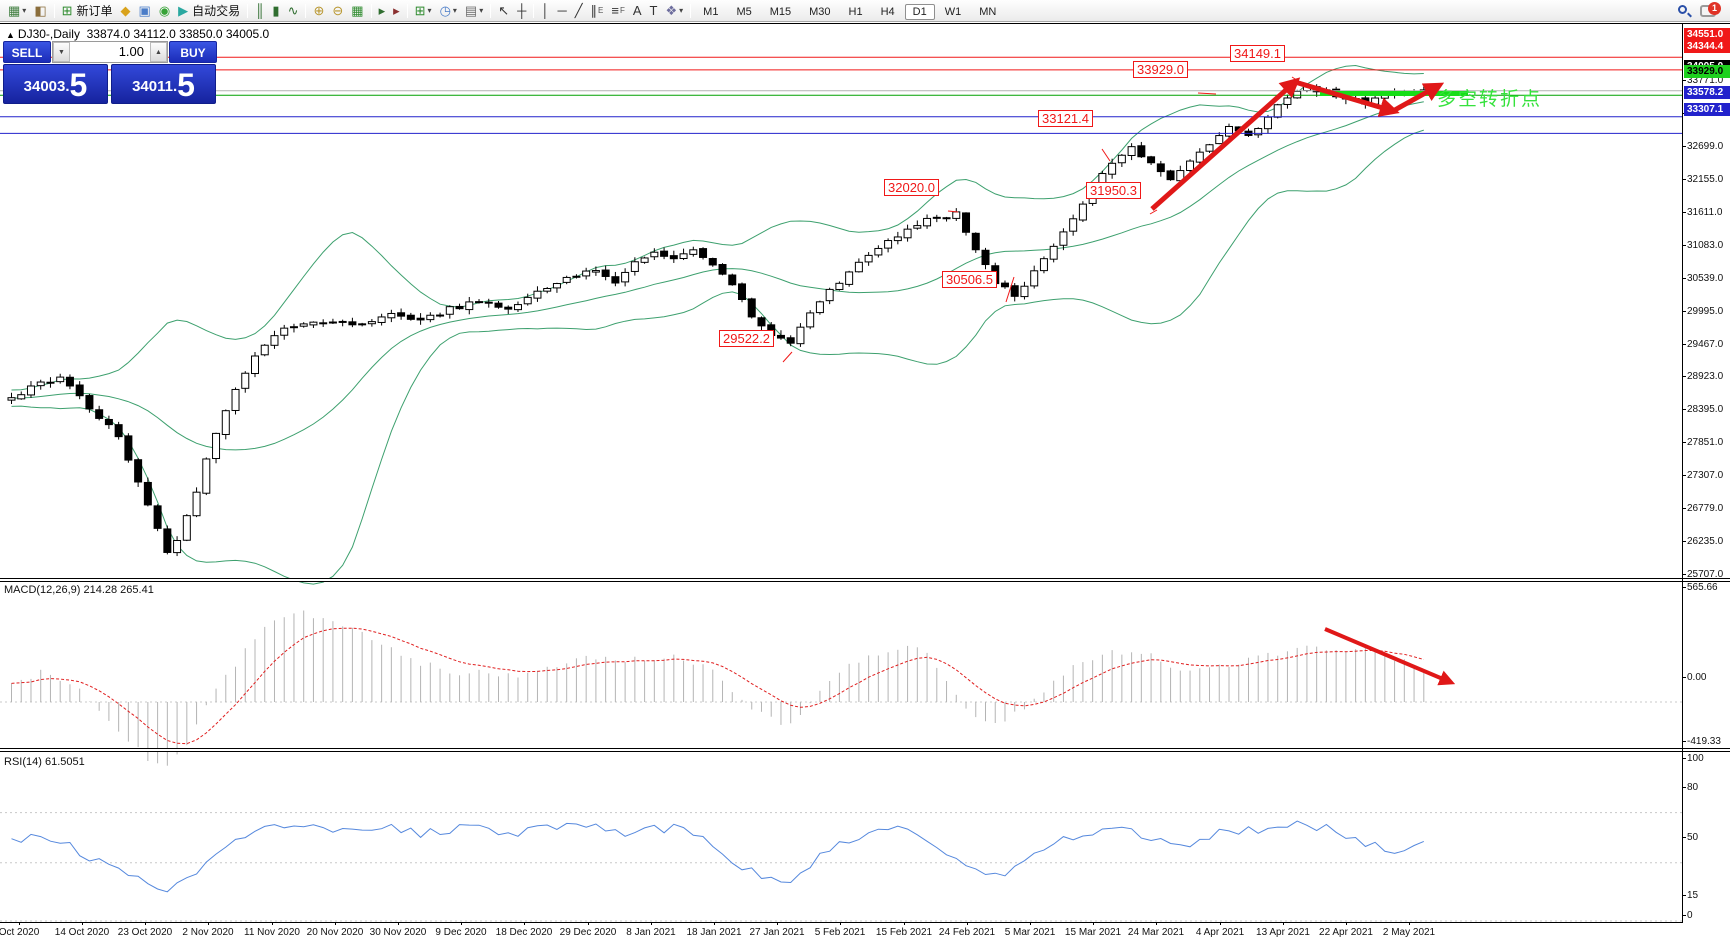 The width and height of the screenshot is (1730, 943). Describe the element at coordinates (193, 52) in the screenshot. I see `buy-button: BUY` at that location.